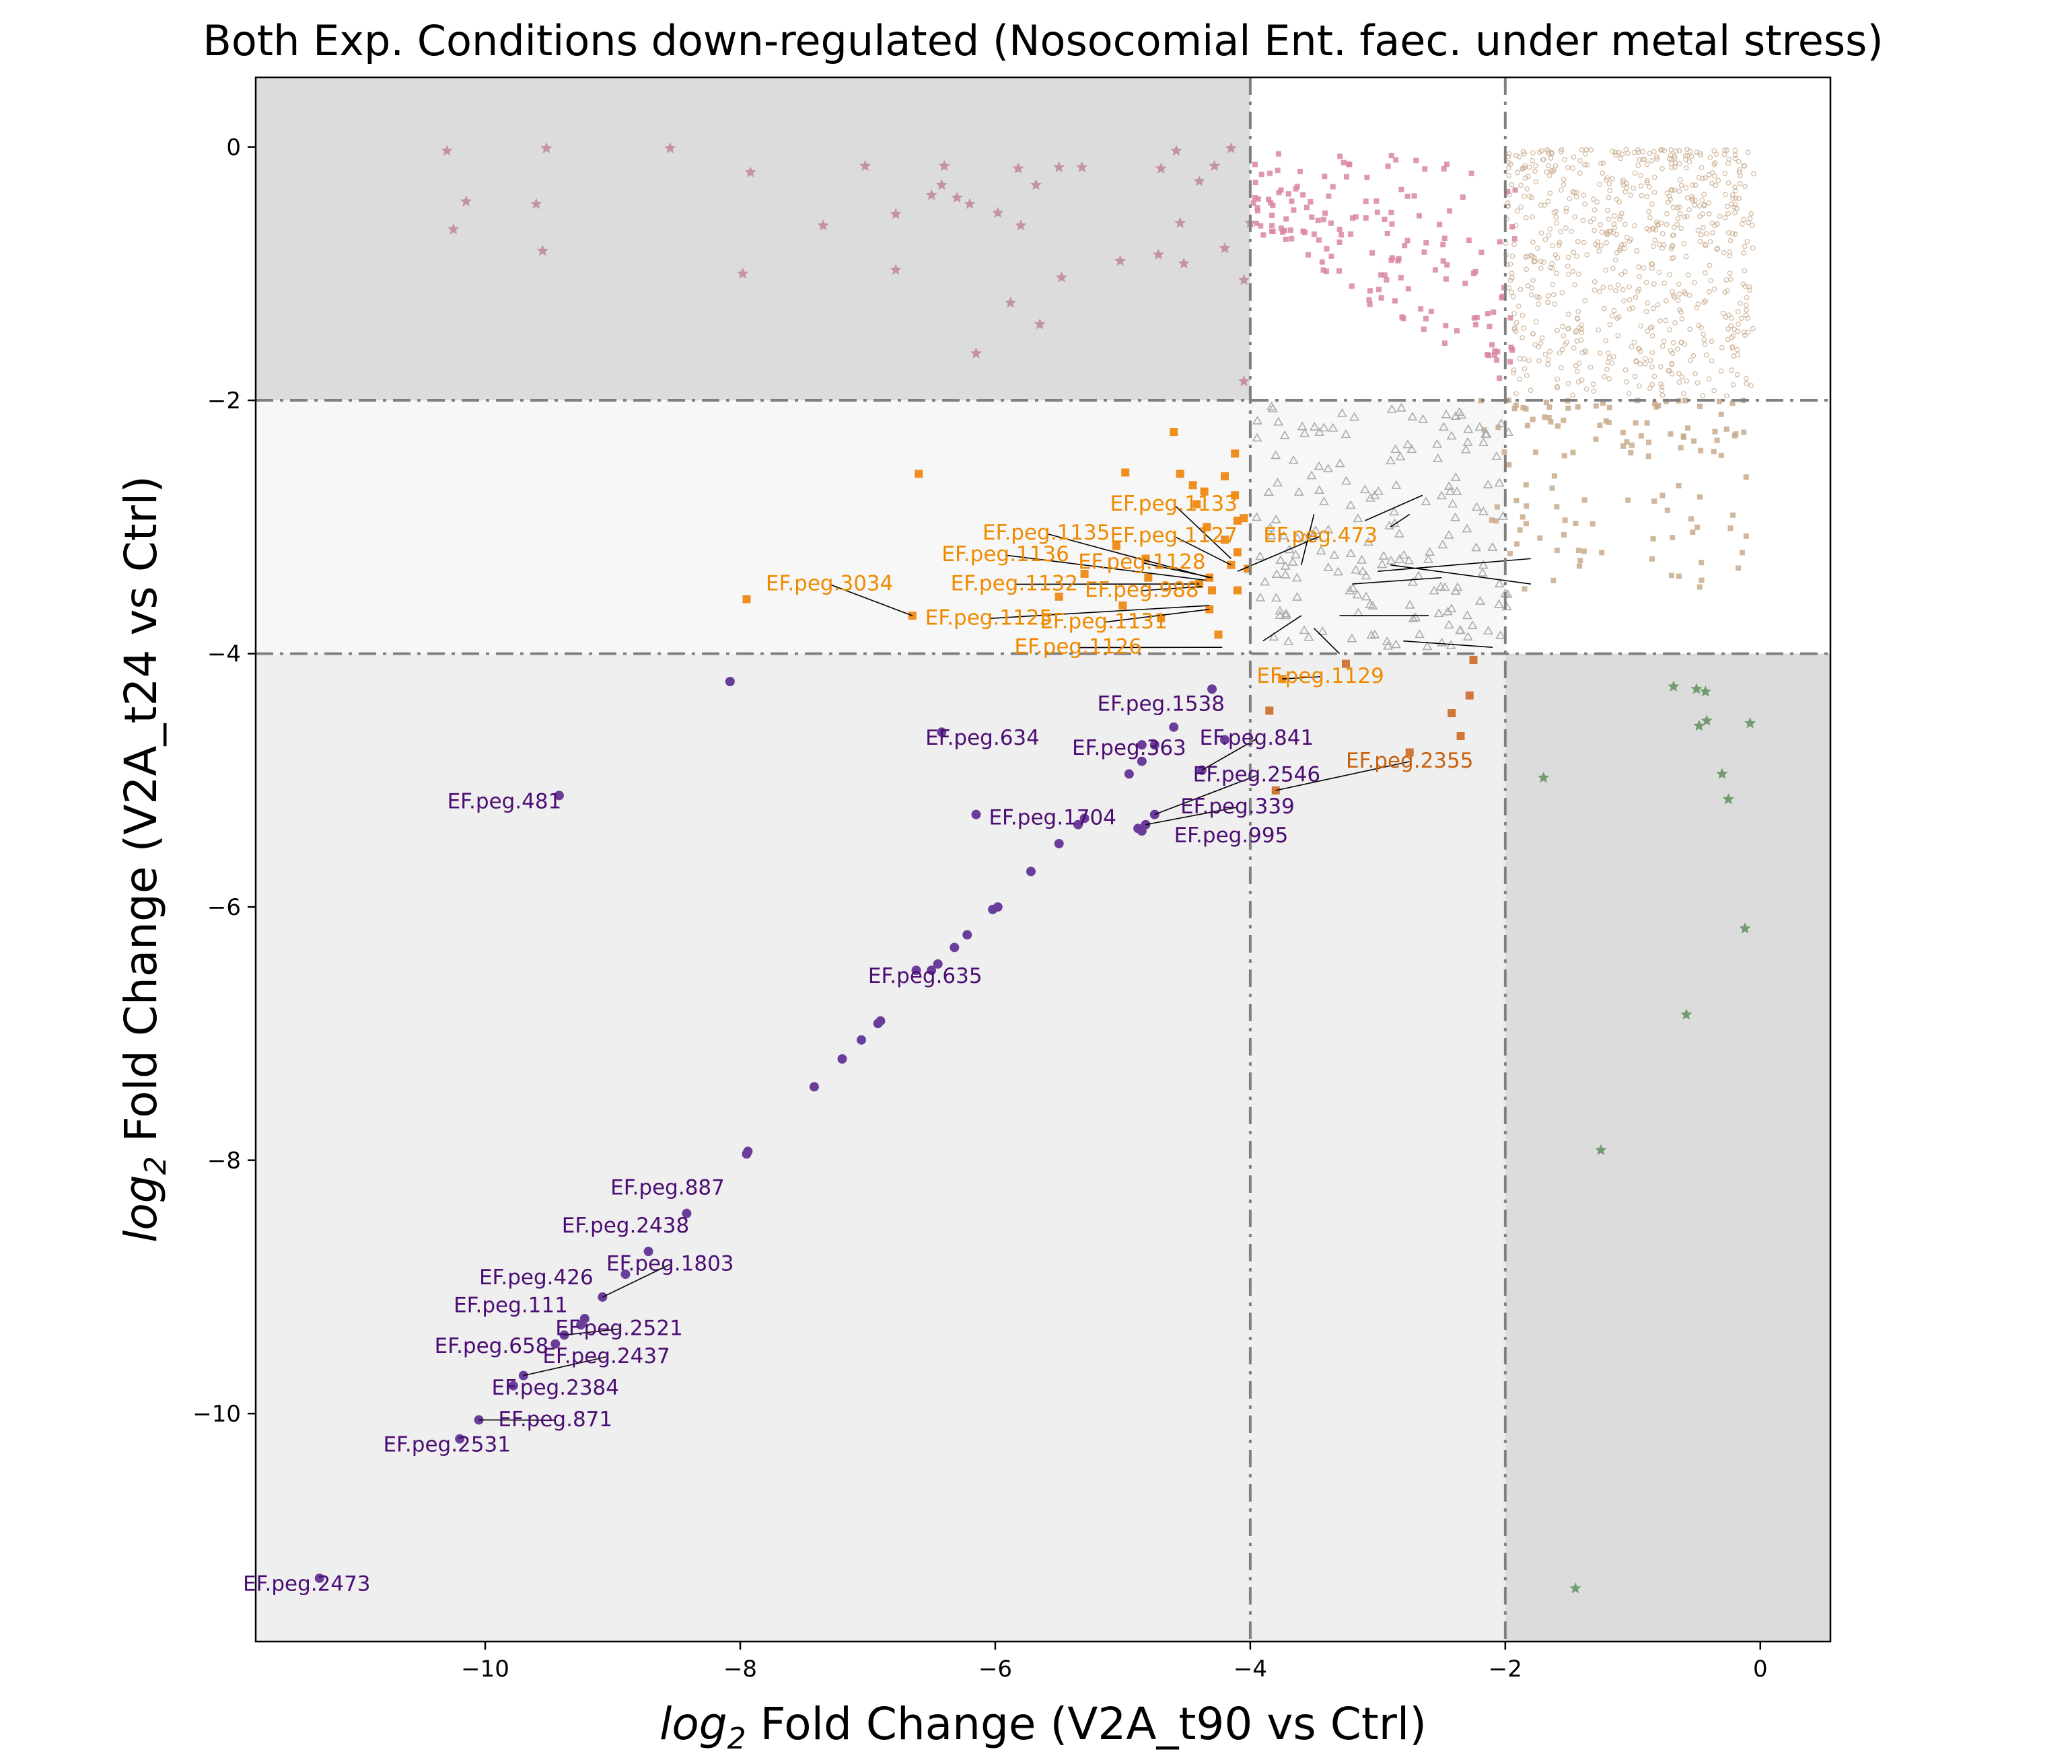 Image resolution: width=2072 pixels, height=1764 pixels. What do you see at coordinates (1251, 1669) in the screenshot?
I see `x-tick-label: −4` at bounding box center [1251, 1669].